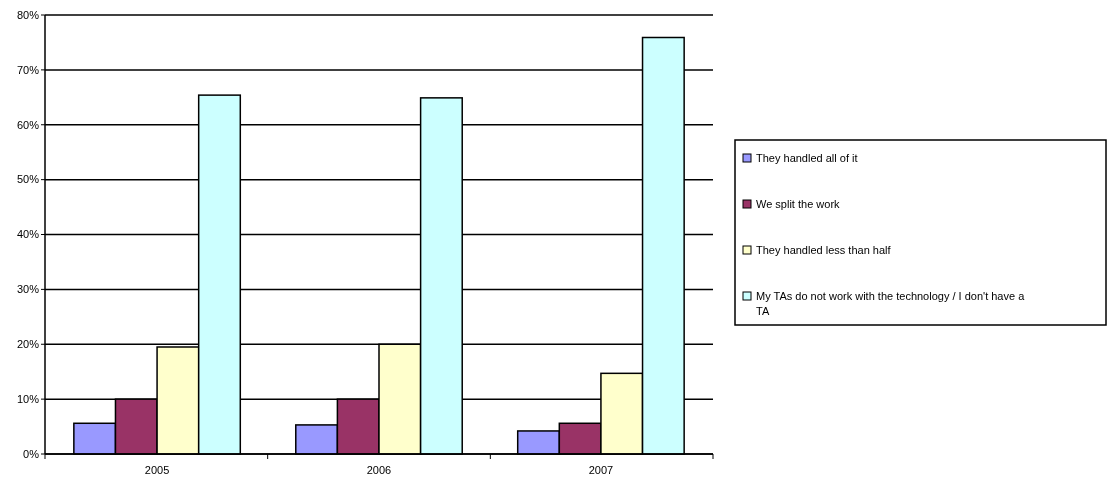 This screenshot has height=485, width=1107. I want to click on y-tick-label: 10%, so click(28, 398).